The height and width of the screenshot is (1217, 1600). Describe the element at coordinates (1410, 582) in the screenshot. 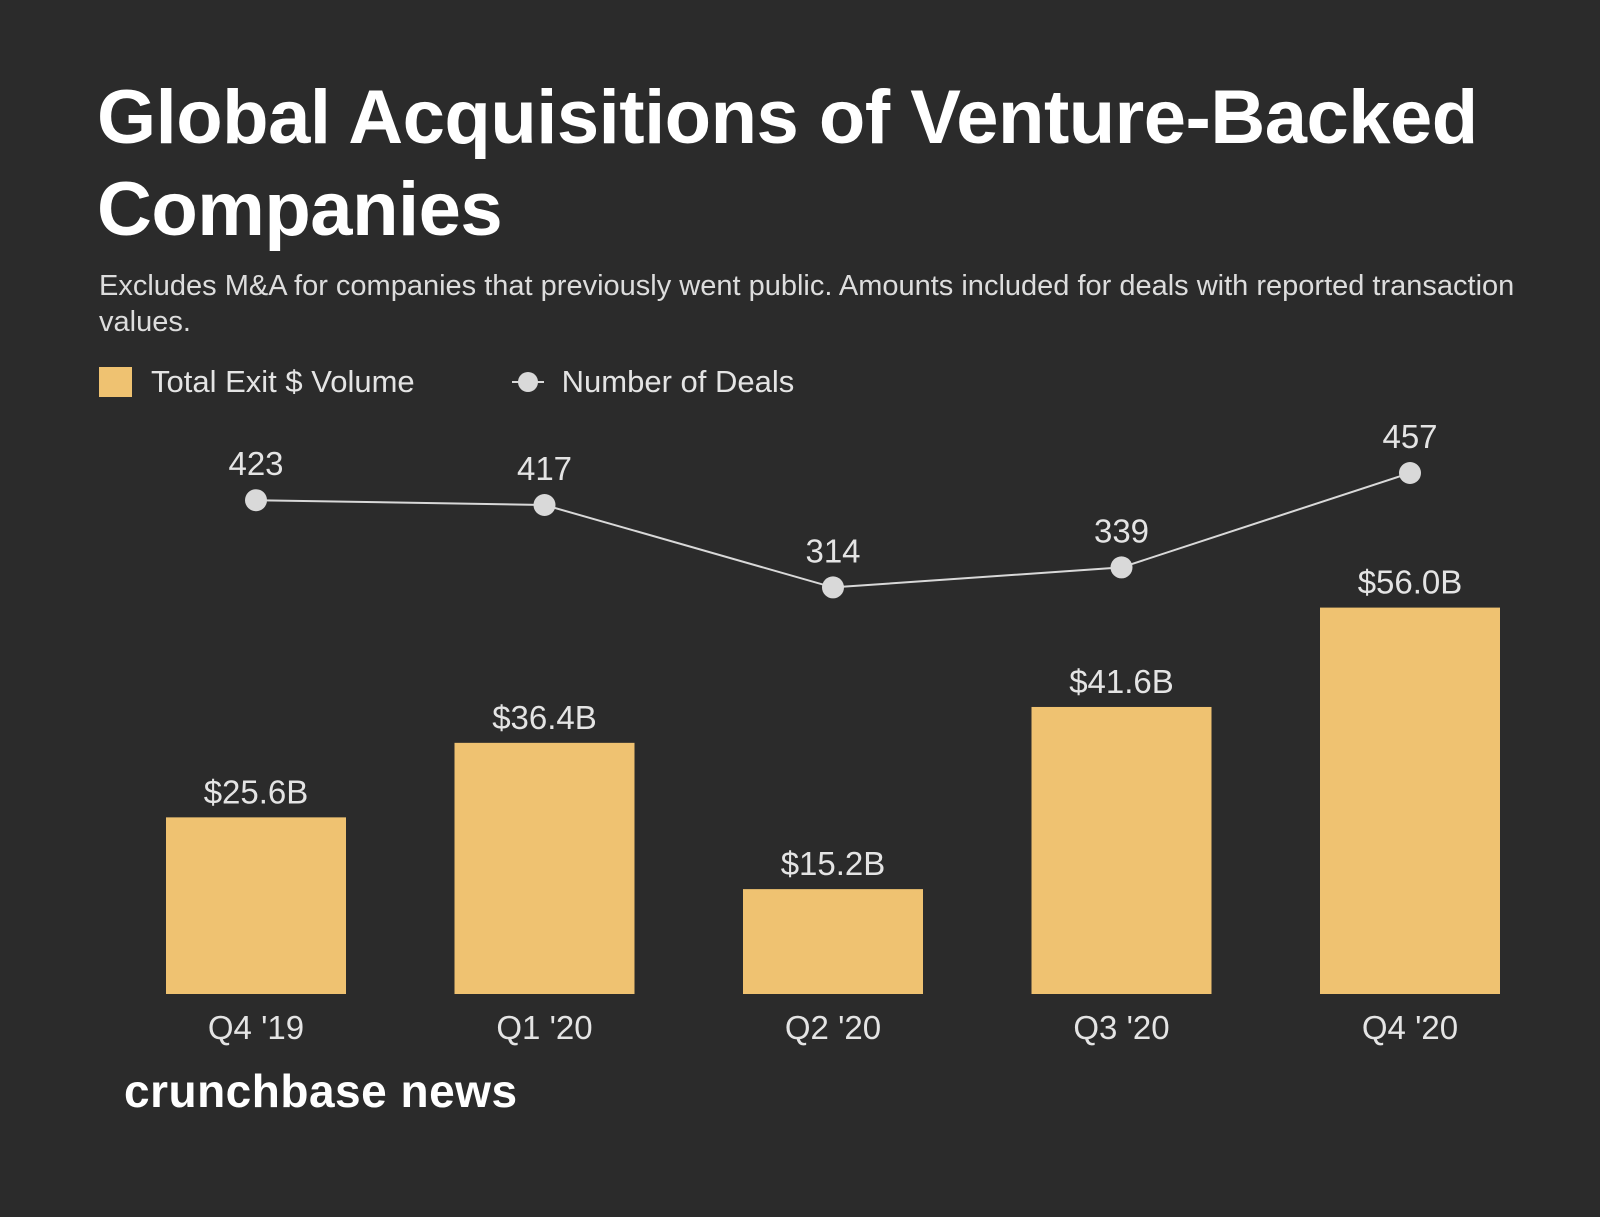

I see `bar-value-label: $56.0B` at that location.